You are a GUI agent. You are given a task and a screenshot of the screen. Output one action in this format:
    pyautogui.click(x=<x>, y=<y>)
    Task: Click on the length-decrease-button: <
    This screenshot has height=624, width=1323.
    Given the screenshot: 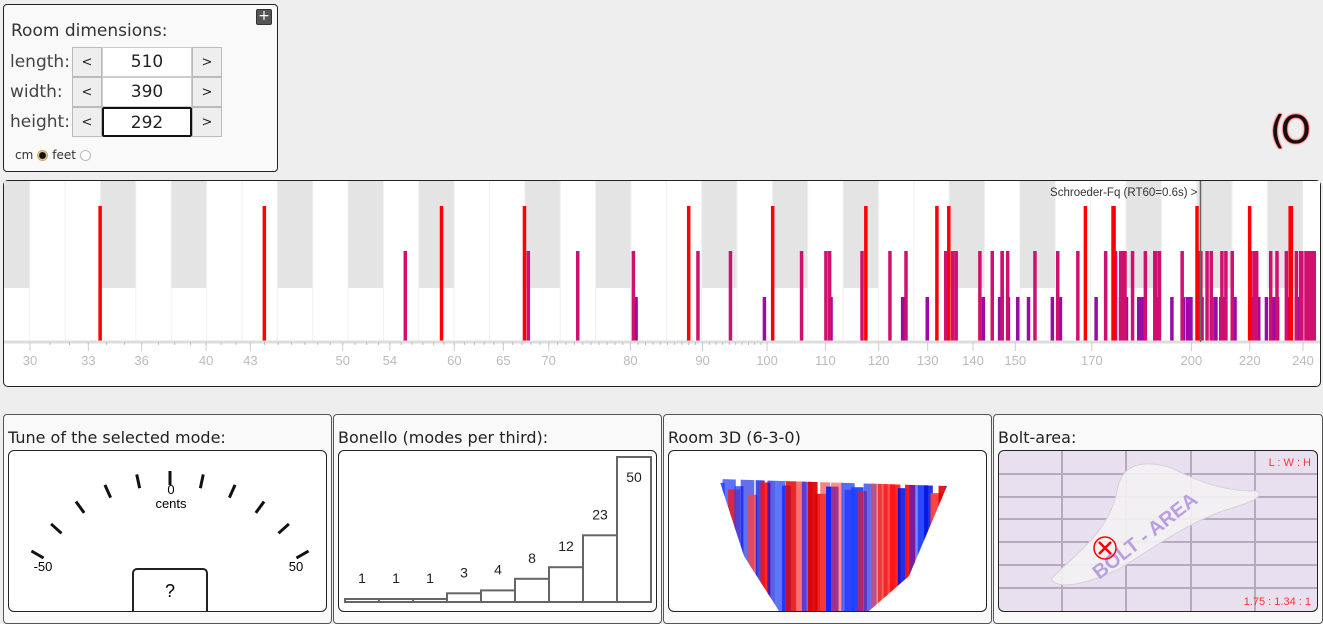 What is the action you would take?
    pyautogui.click(x=87, y=62)
    